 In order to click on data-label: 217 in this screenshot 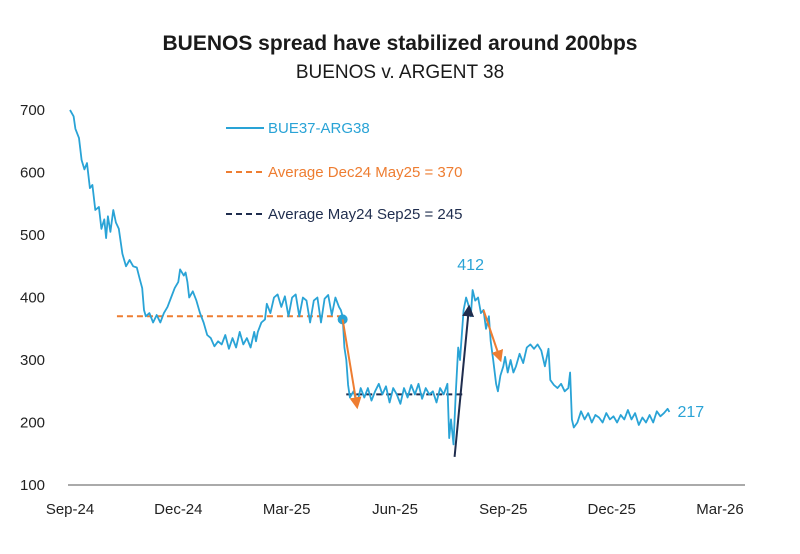, I will do `click(690, 412)`.